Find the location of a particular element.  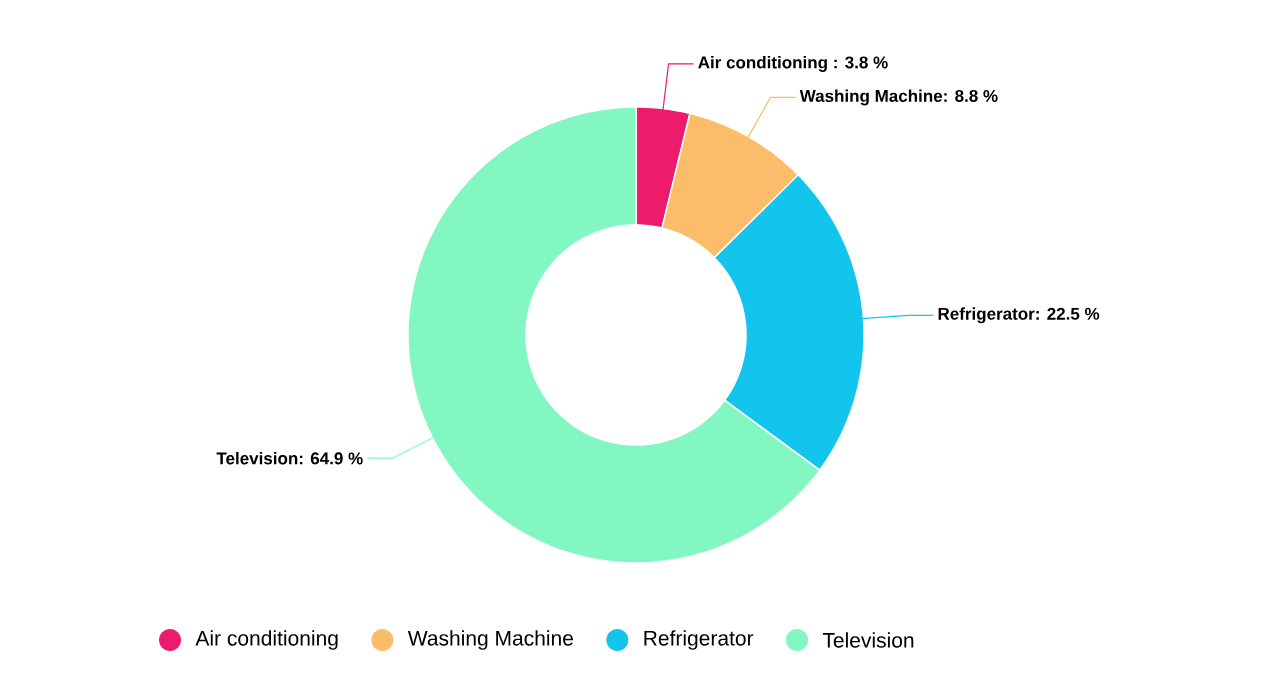

legend-label: Television is located at coordinates (868, 640).